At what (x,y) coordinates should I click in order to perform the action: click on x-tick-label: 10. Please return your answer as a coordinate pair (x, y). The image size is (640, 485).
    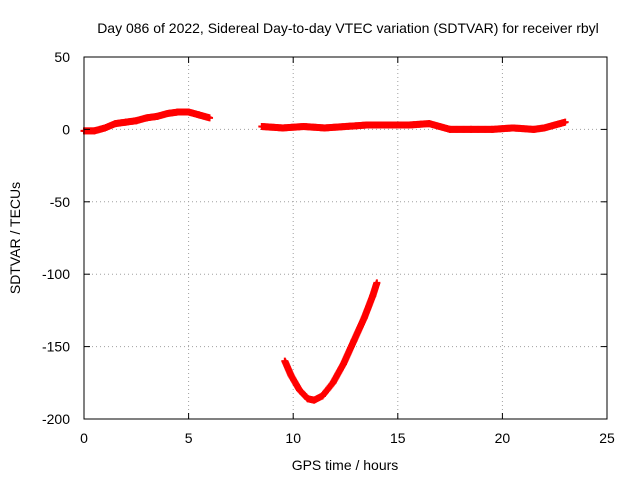
    Looking at the image, I should click on (293, 438).